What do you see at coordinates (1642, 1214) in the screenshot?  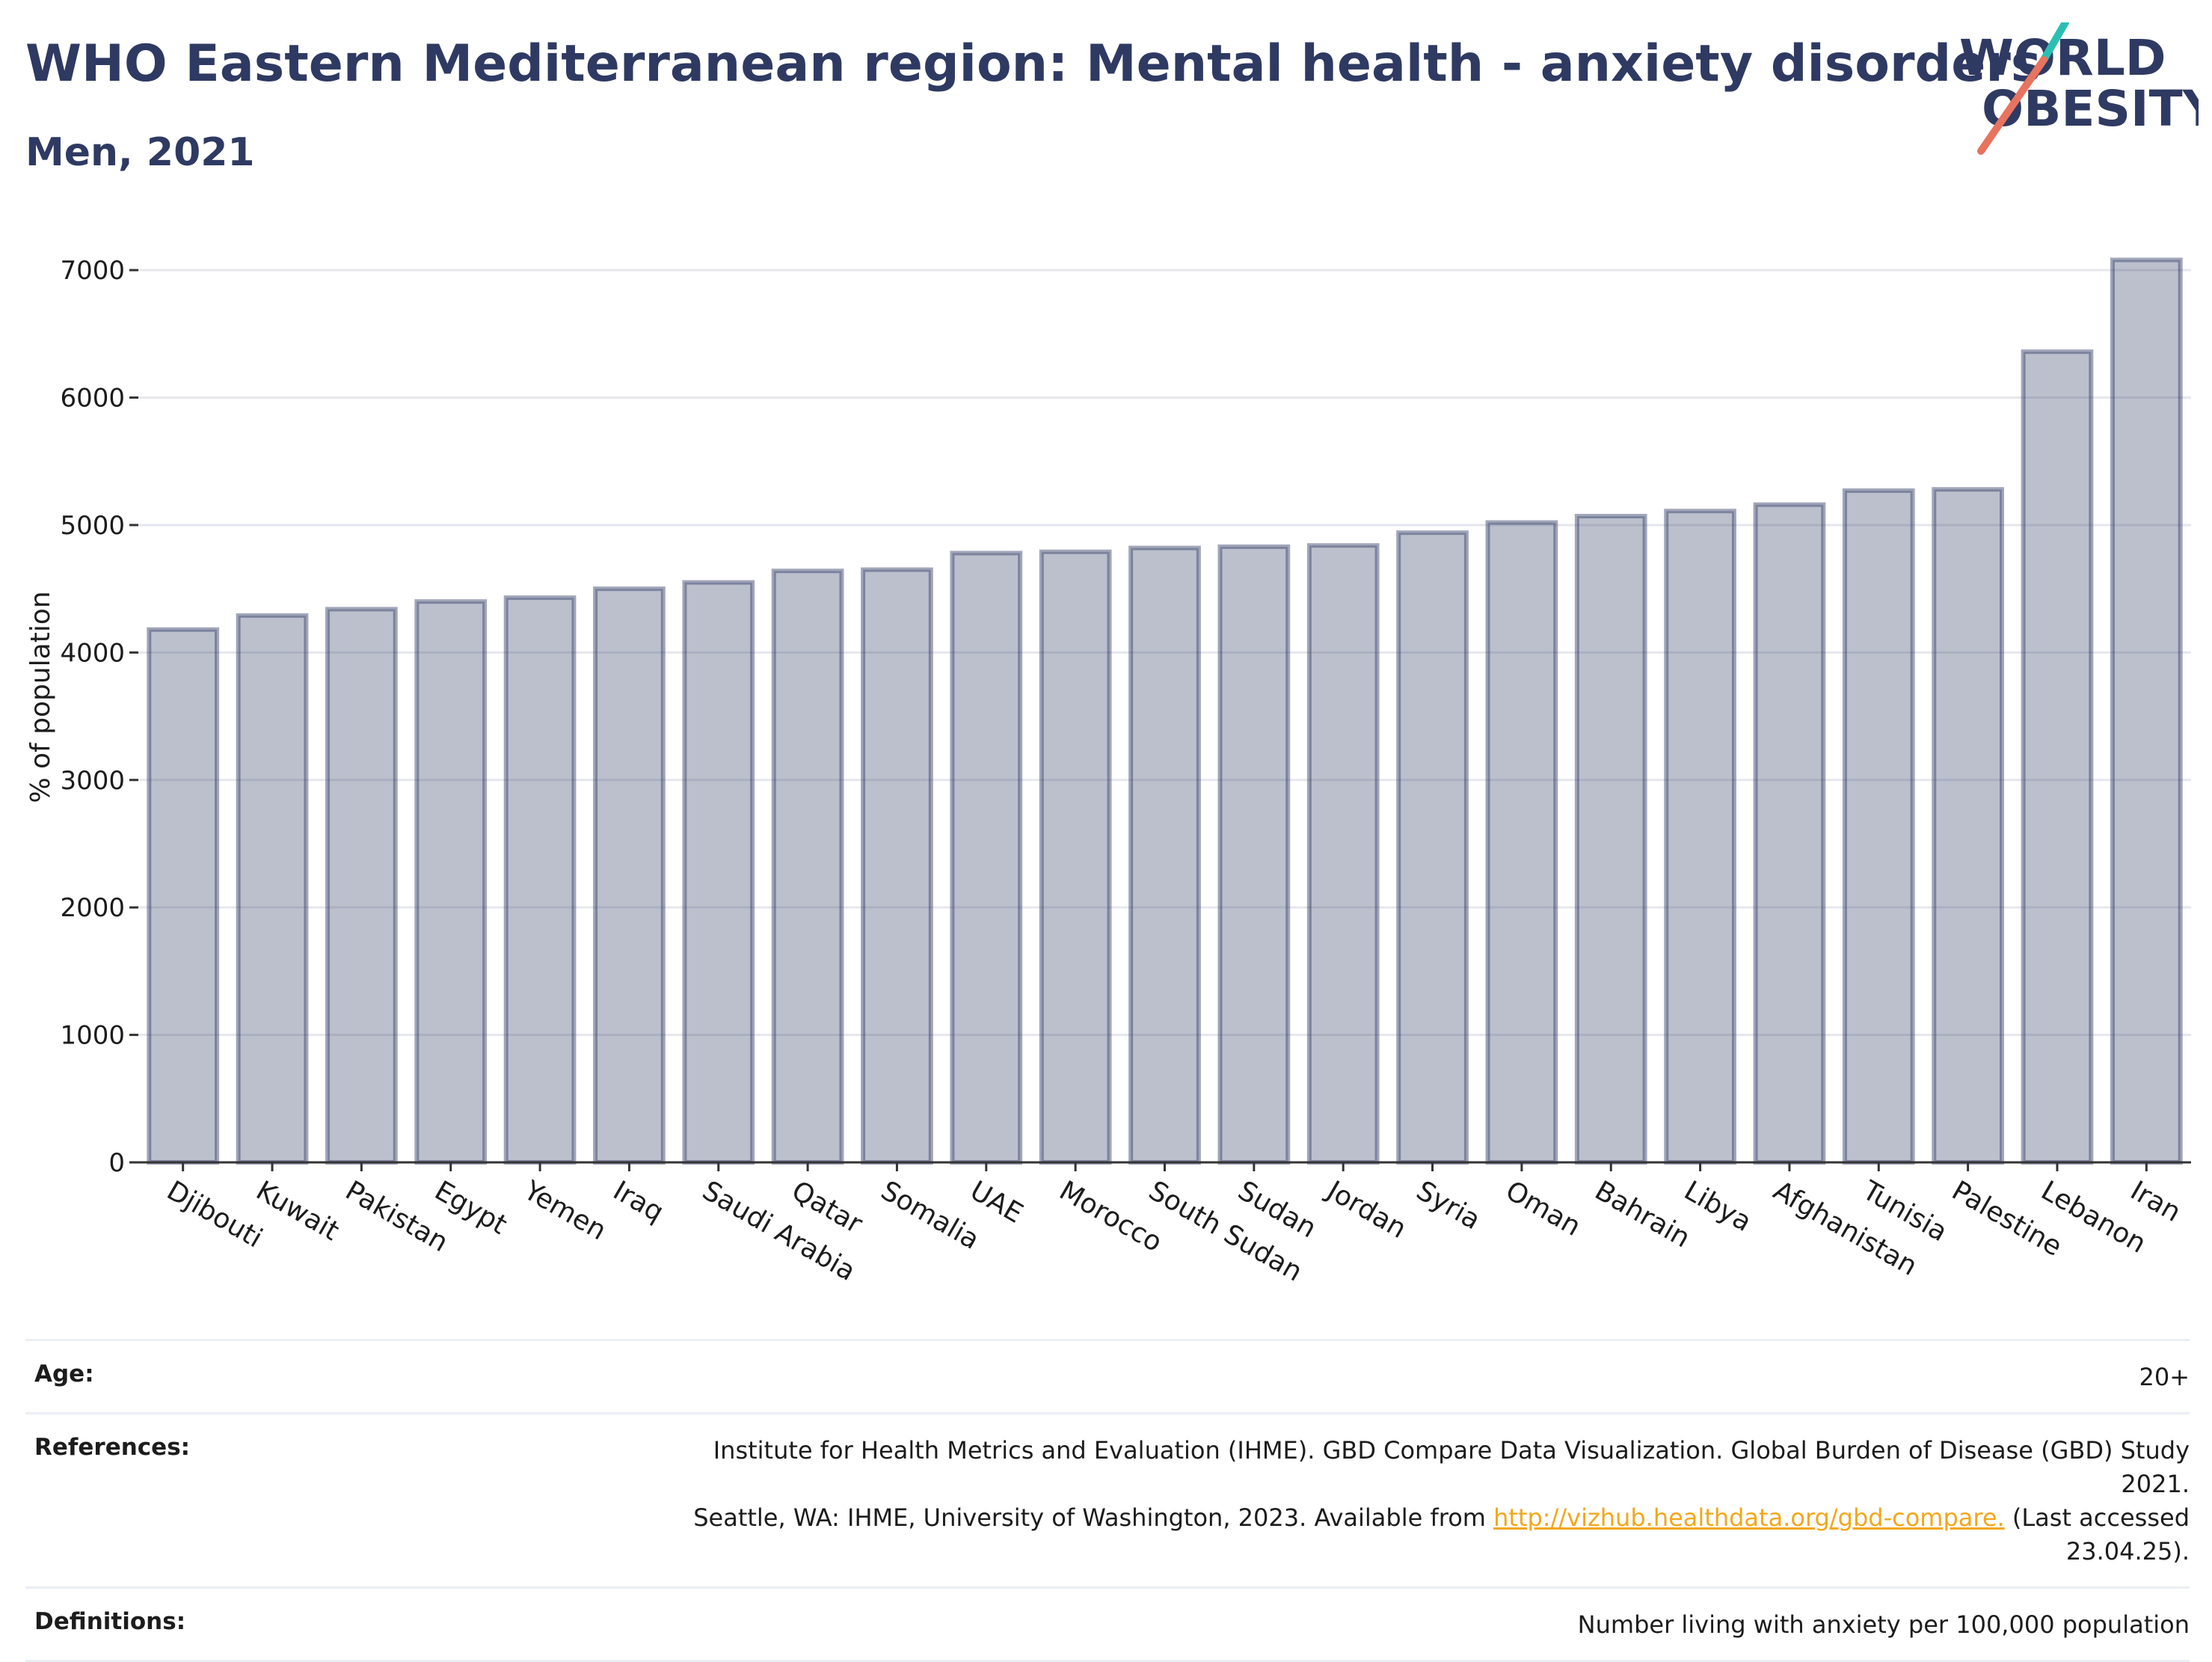 I see `x-tick-label: Bahrain` at bounding box center [1642, 1214].